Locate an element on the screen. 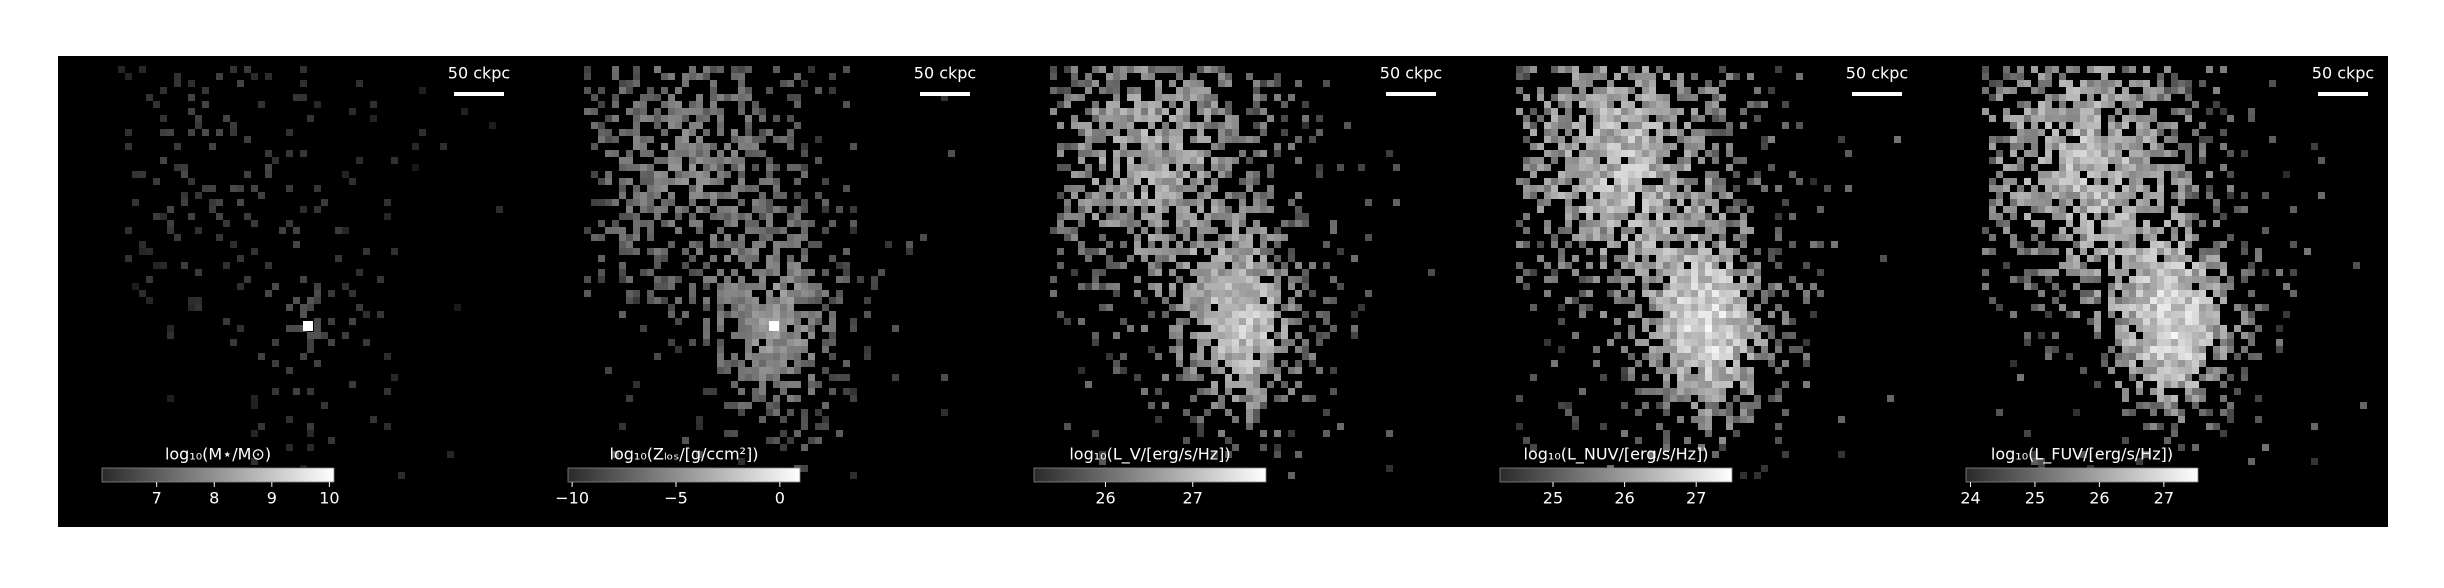 The image size is (2444, 588). colorbar-tick-label: 26 is located at coordinates (1105, 498).